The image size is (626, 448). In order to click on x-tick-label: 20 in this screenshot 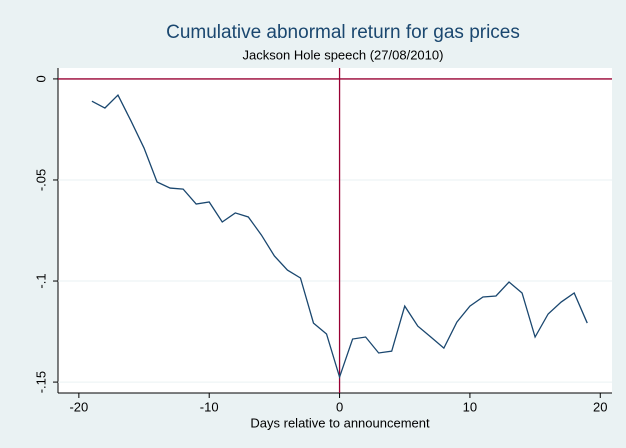, I will do `click(600, 406)`.